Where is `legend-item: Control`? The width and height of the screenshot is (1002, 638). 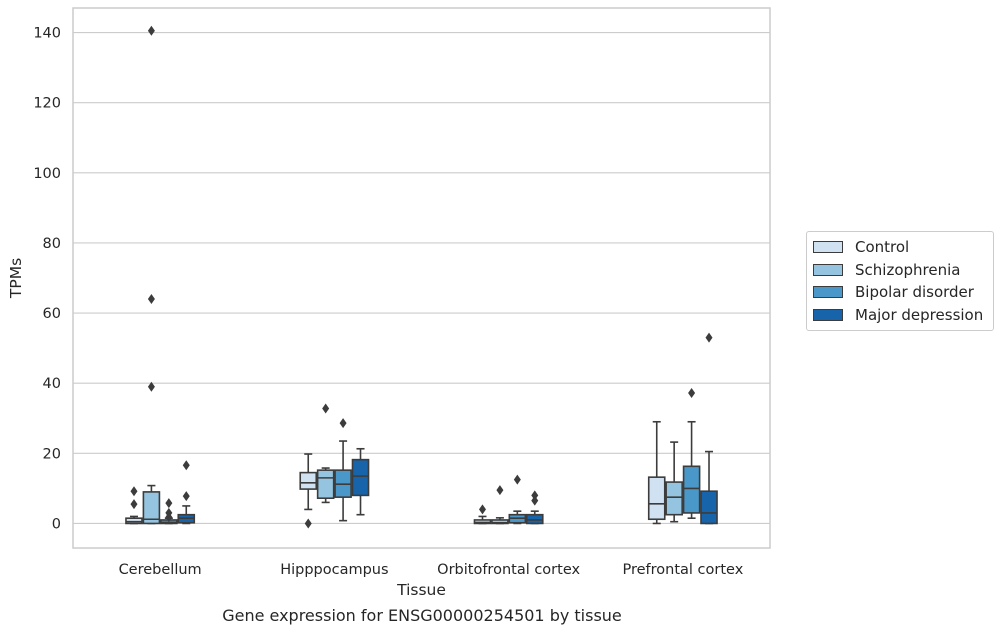
legend-item: Control is located at coordinates (900, 247).